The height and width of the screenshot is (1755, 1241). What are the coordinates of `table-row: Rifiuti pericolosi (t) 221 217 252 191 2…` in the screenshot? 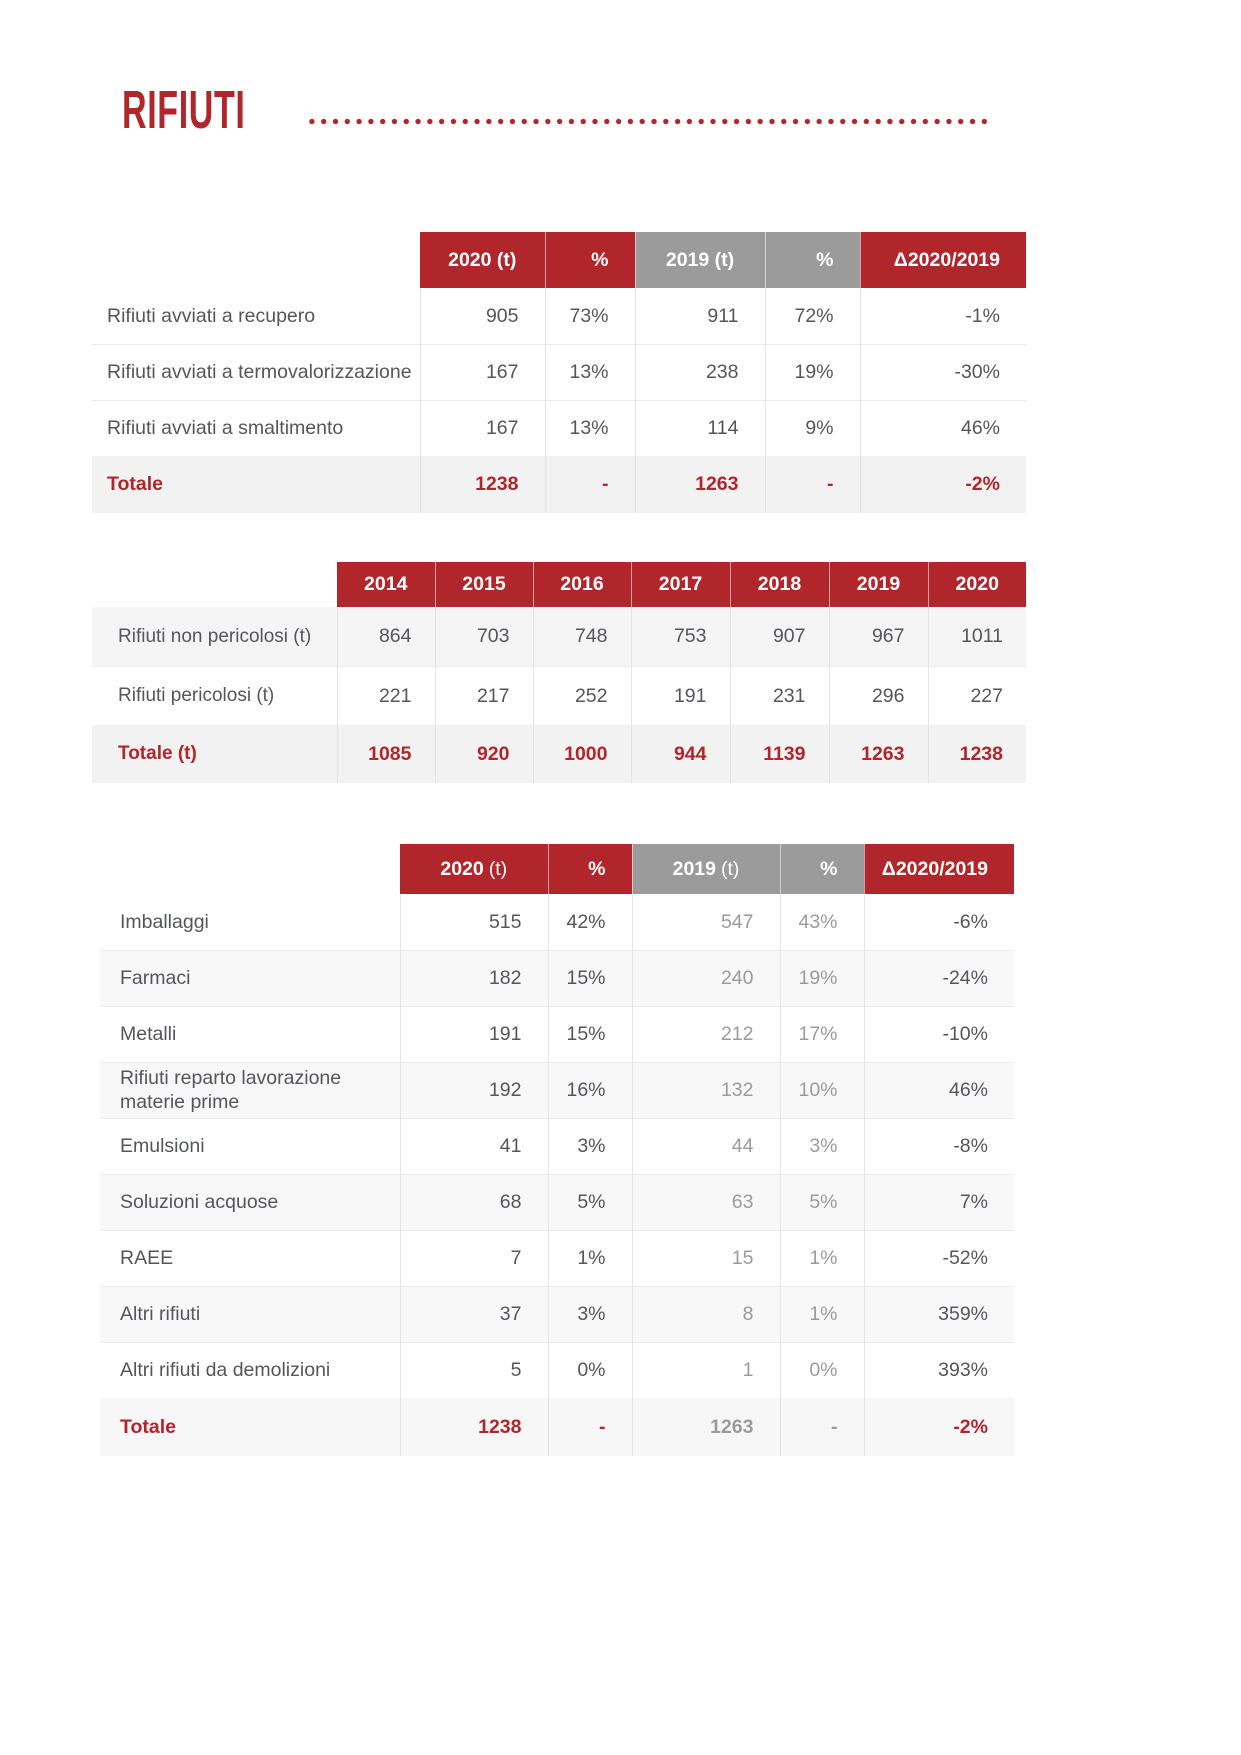 It's located at (559, 695).